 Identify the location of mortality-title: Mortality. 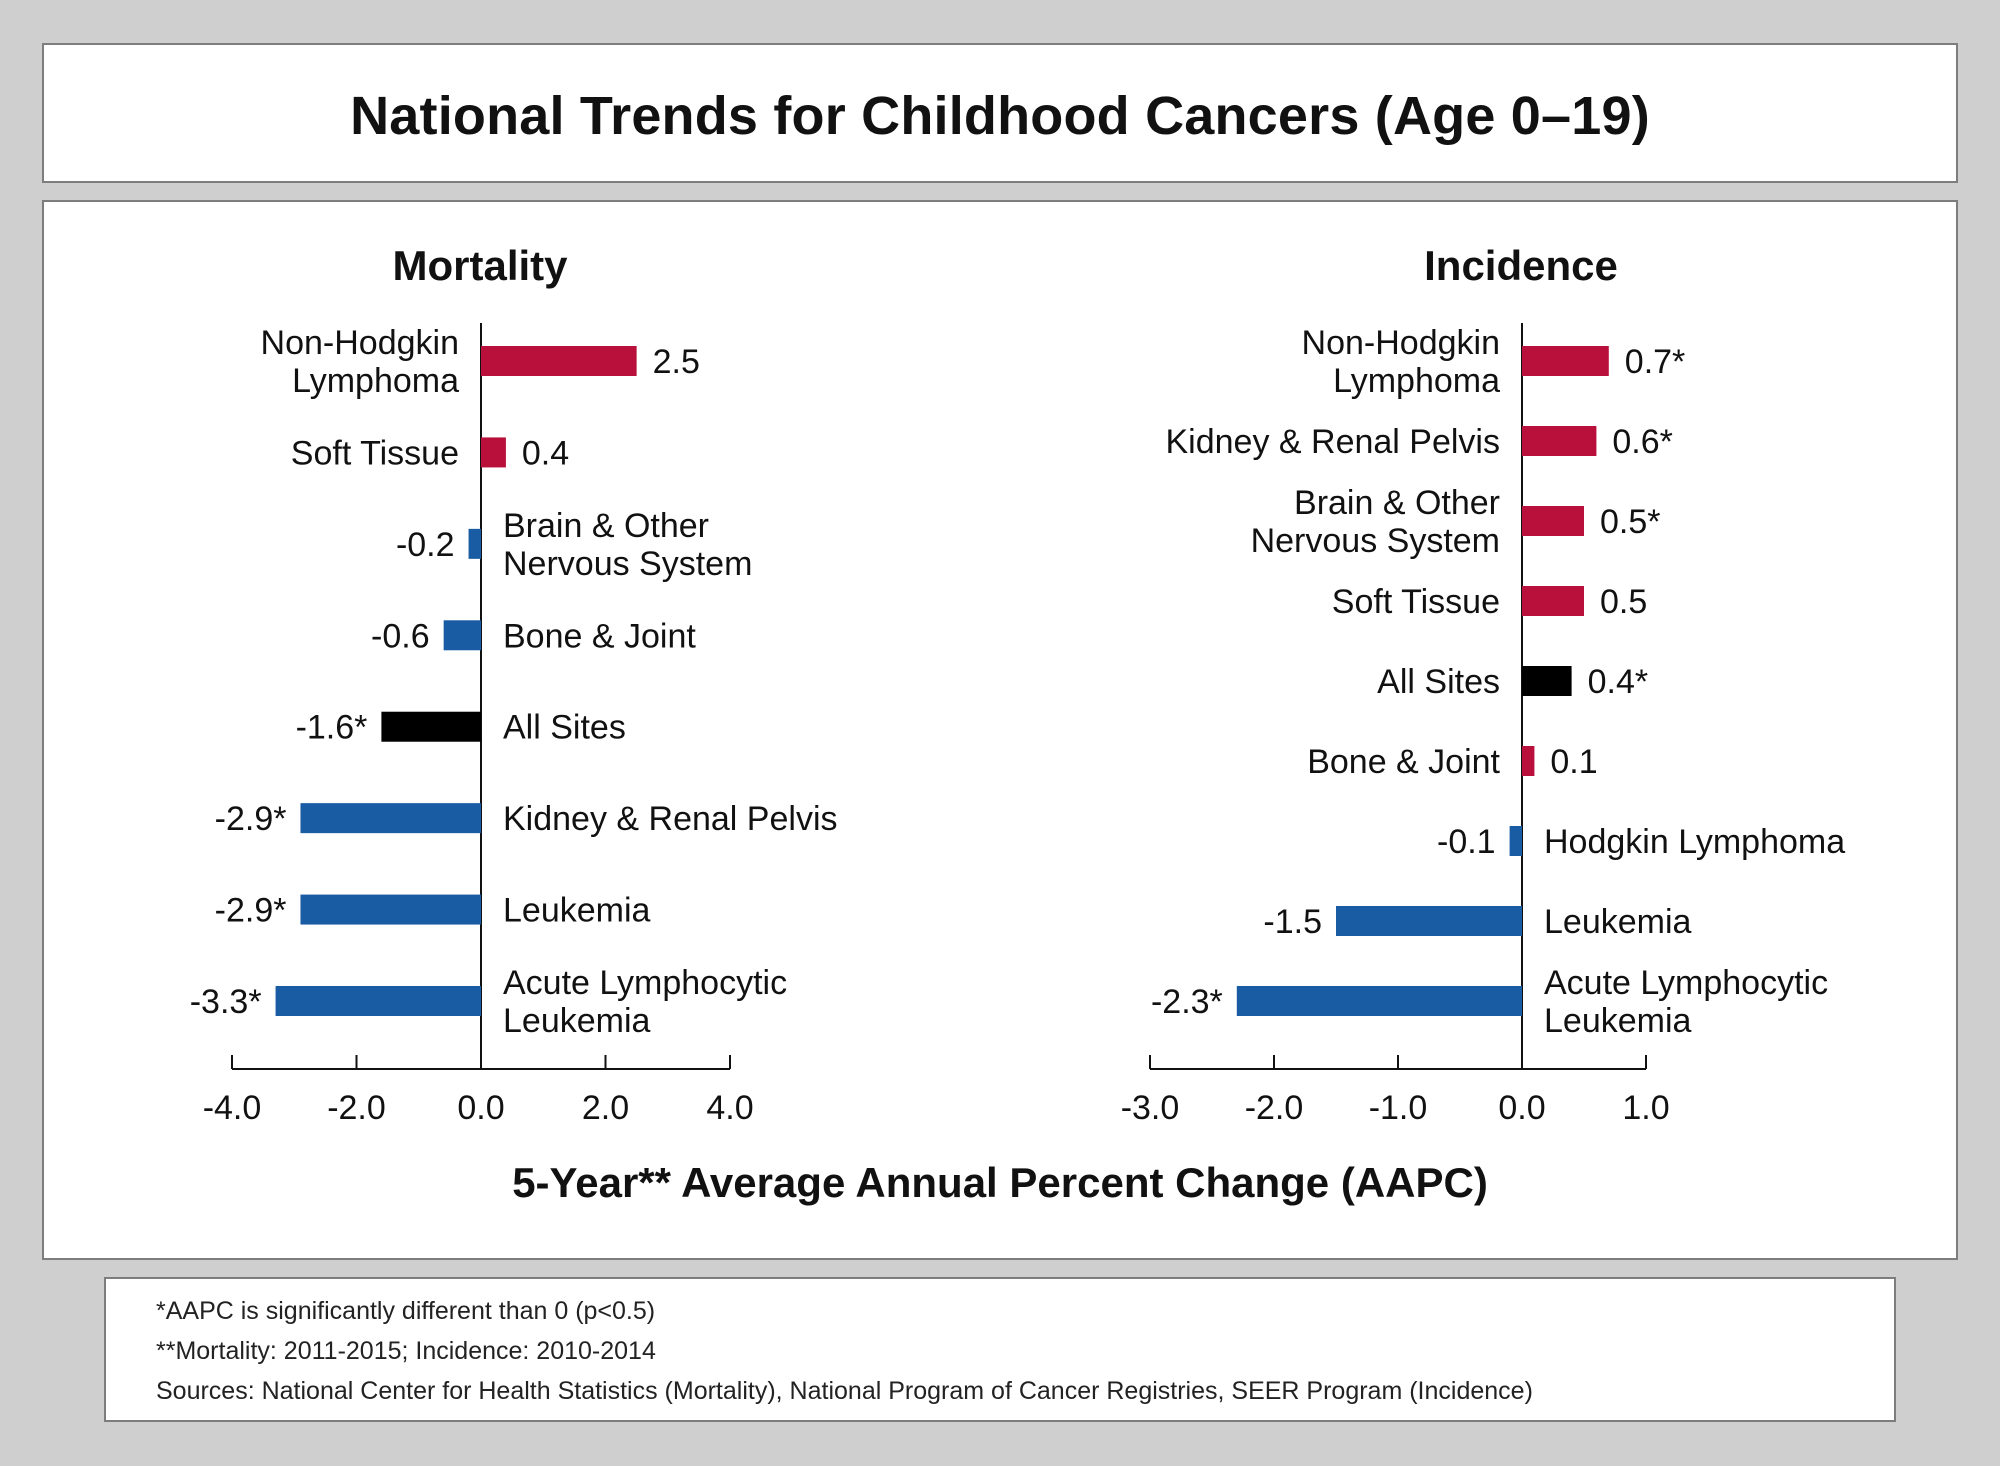
(480, 265).